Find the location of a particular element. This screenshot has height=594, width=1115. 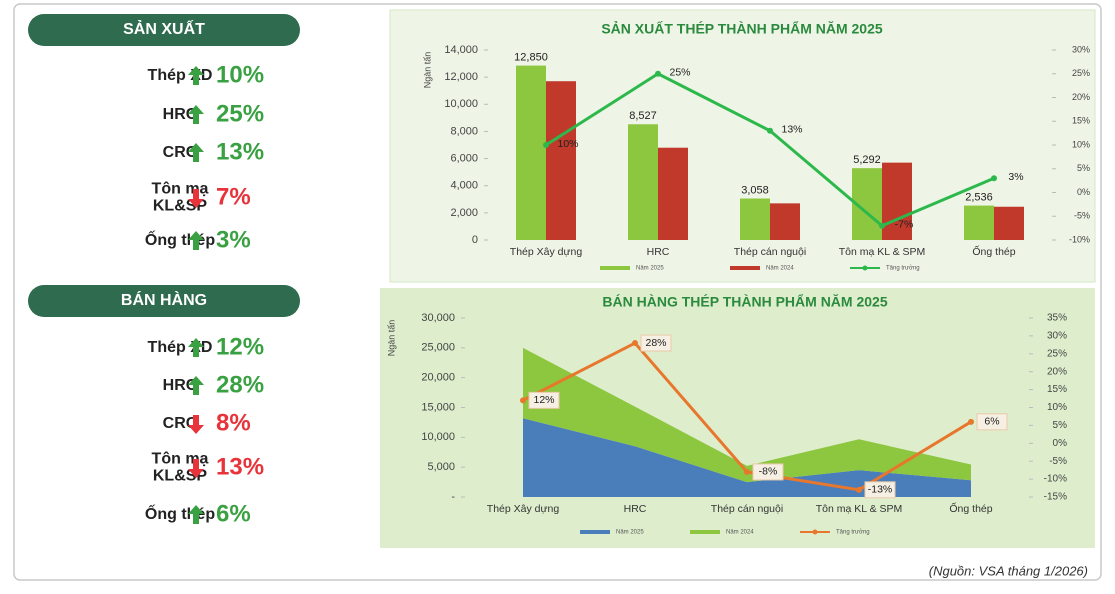

item-label: Thép XD is located at coordinates (180, 347).